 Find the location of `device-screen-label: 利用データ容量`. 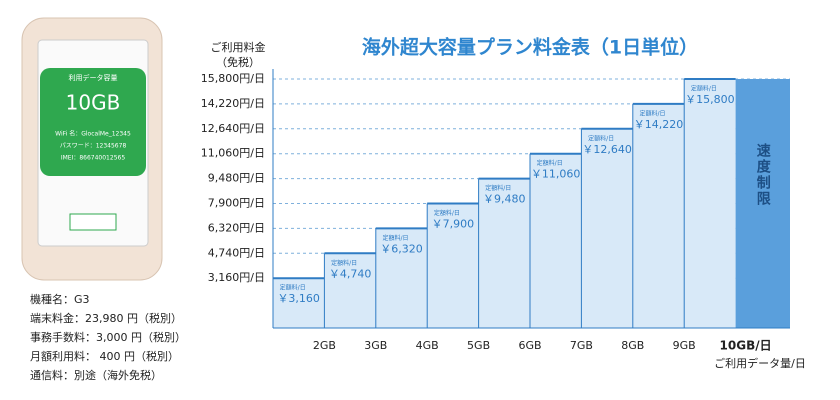

device-screen-label: 利用データ容量 is located at coordinates (93, 77).